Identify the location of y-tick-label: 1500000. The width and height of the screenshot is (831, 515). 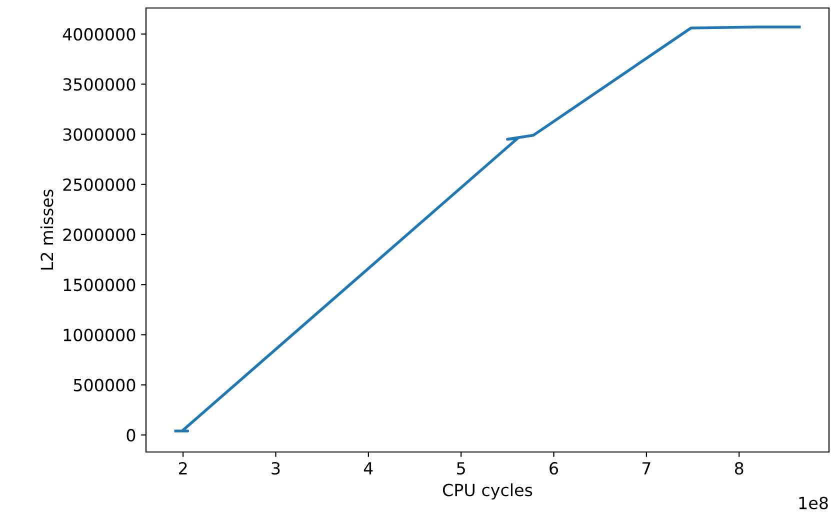
(100, 285).